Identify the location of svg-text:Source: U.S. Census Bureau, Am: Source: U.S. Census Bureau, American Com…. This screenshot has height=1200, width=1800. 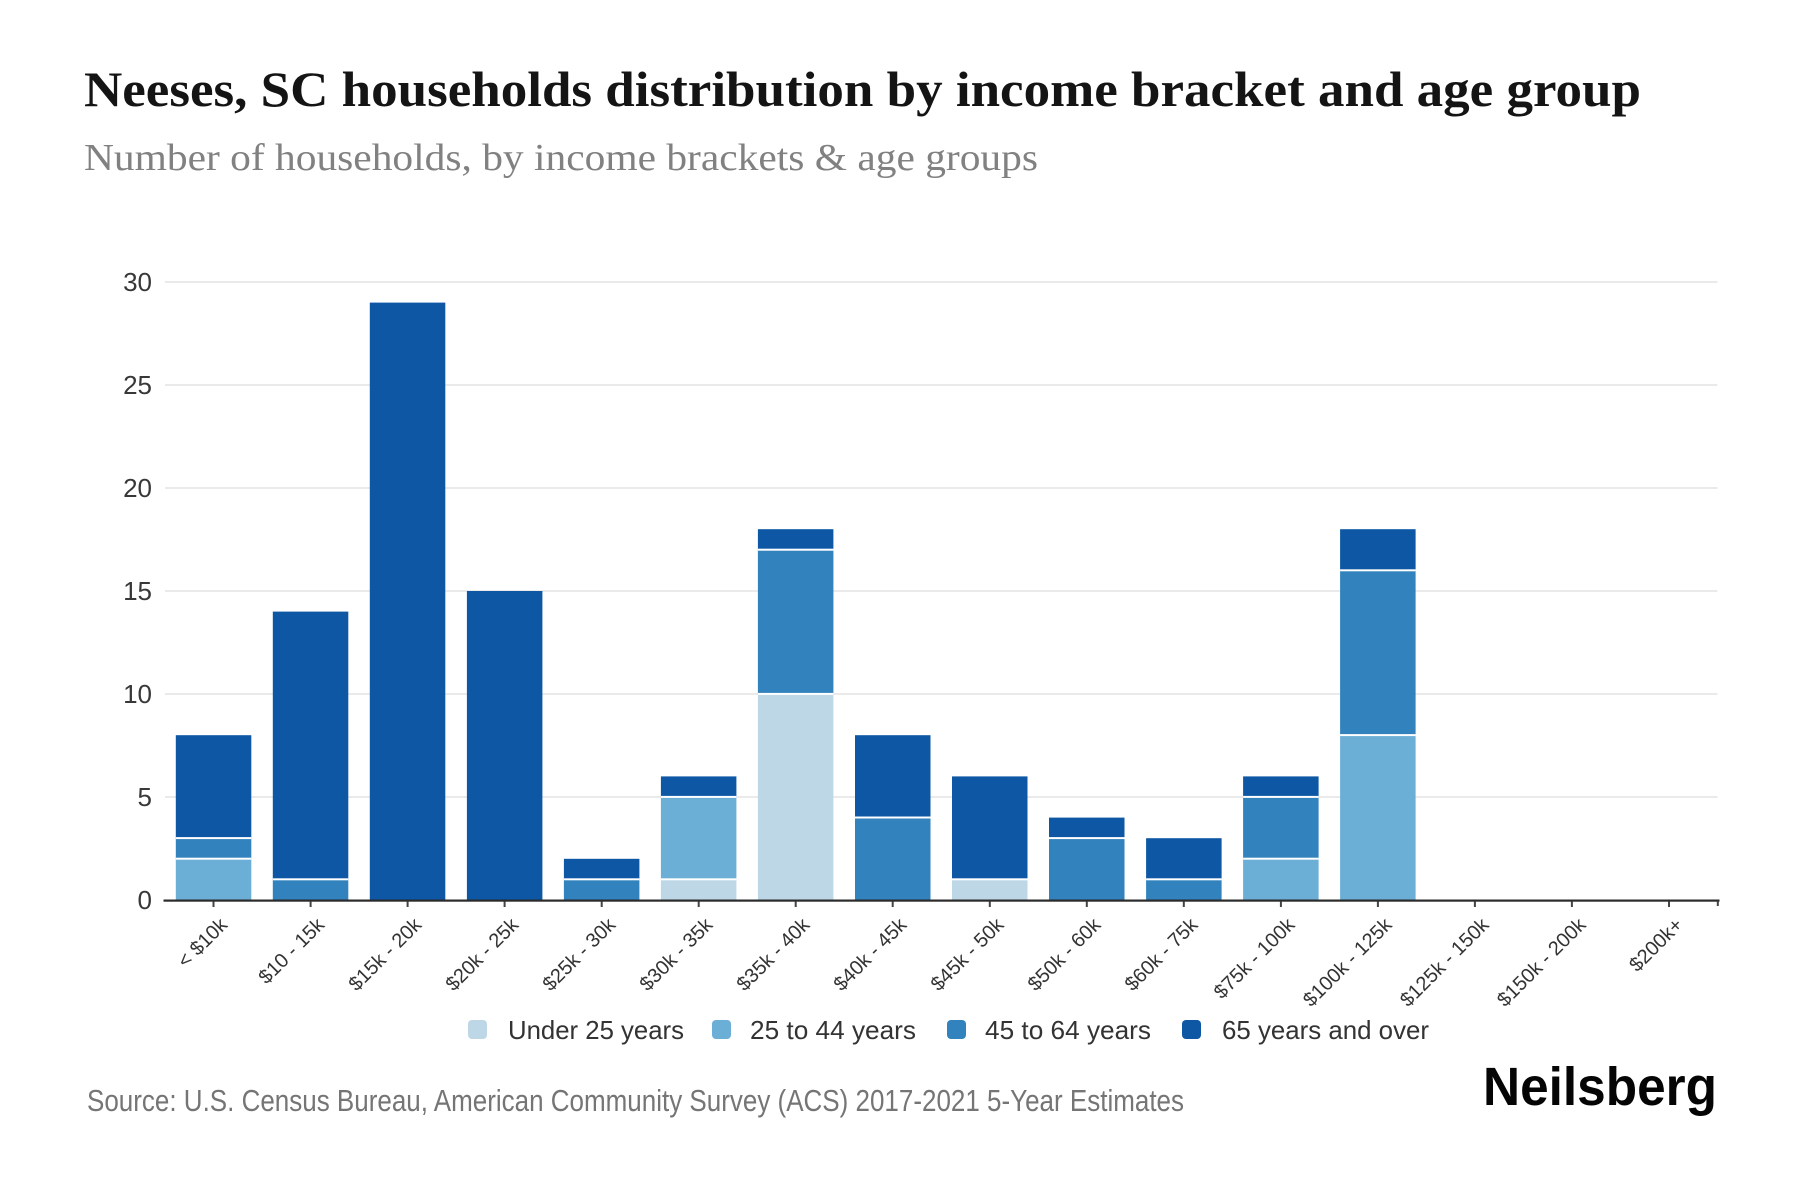
(635, 1100).